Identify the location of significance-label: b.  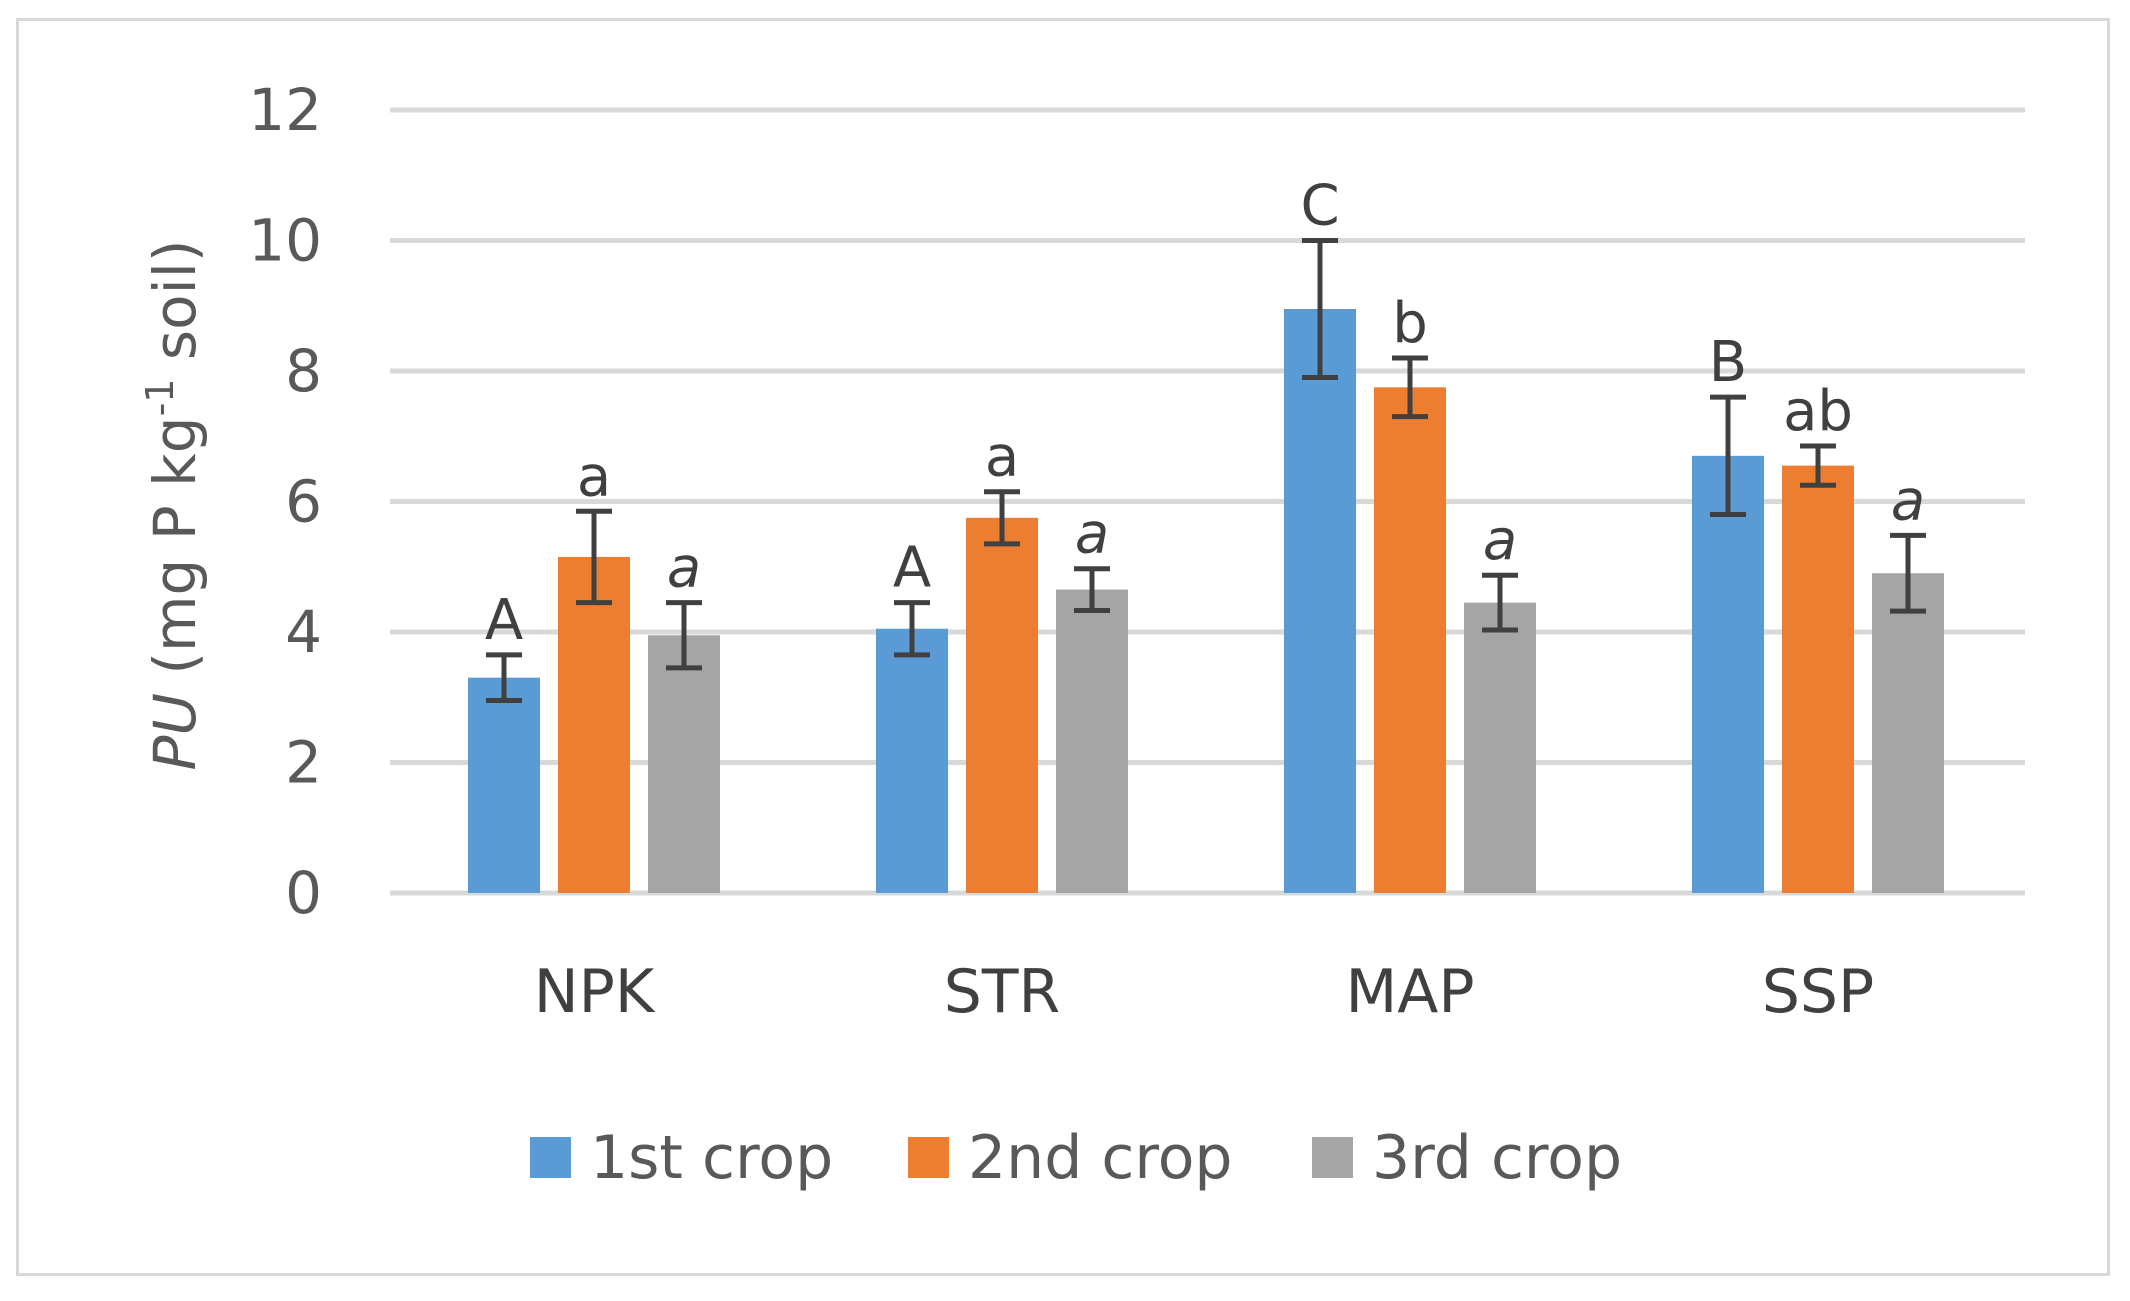
(1410, 323).